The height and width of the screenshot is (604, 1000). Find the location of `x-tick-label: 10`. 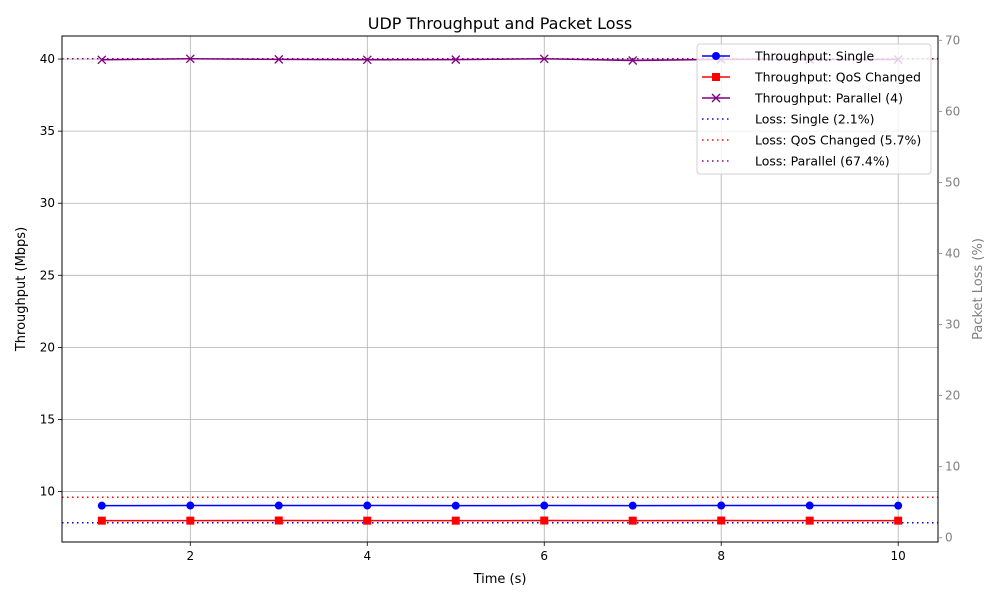

x-tick-label: 10 is located at coordinates (898, 556).